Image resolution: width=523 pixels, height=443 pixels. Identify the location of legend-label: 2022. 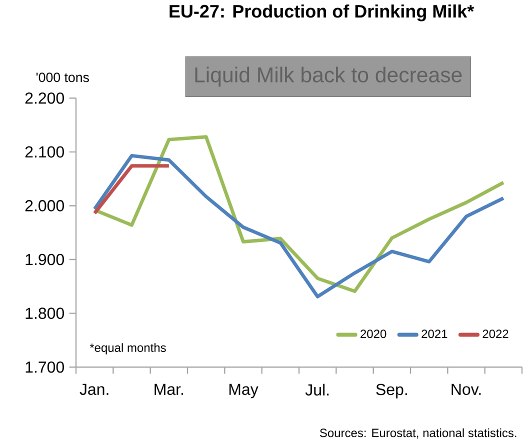
(495, 334).